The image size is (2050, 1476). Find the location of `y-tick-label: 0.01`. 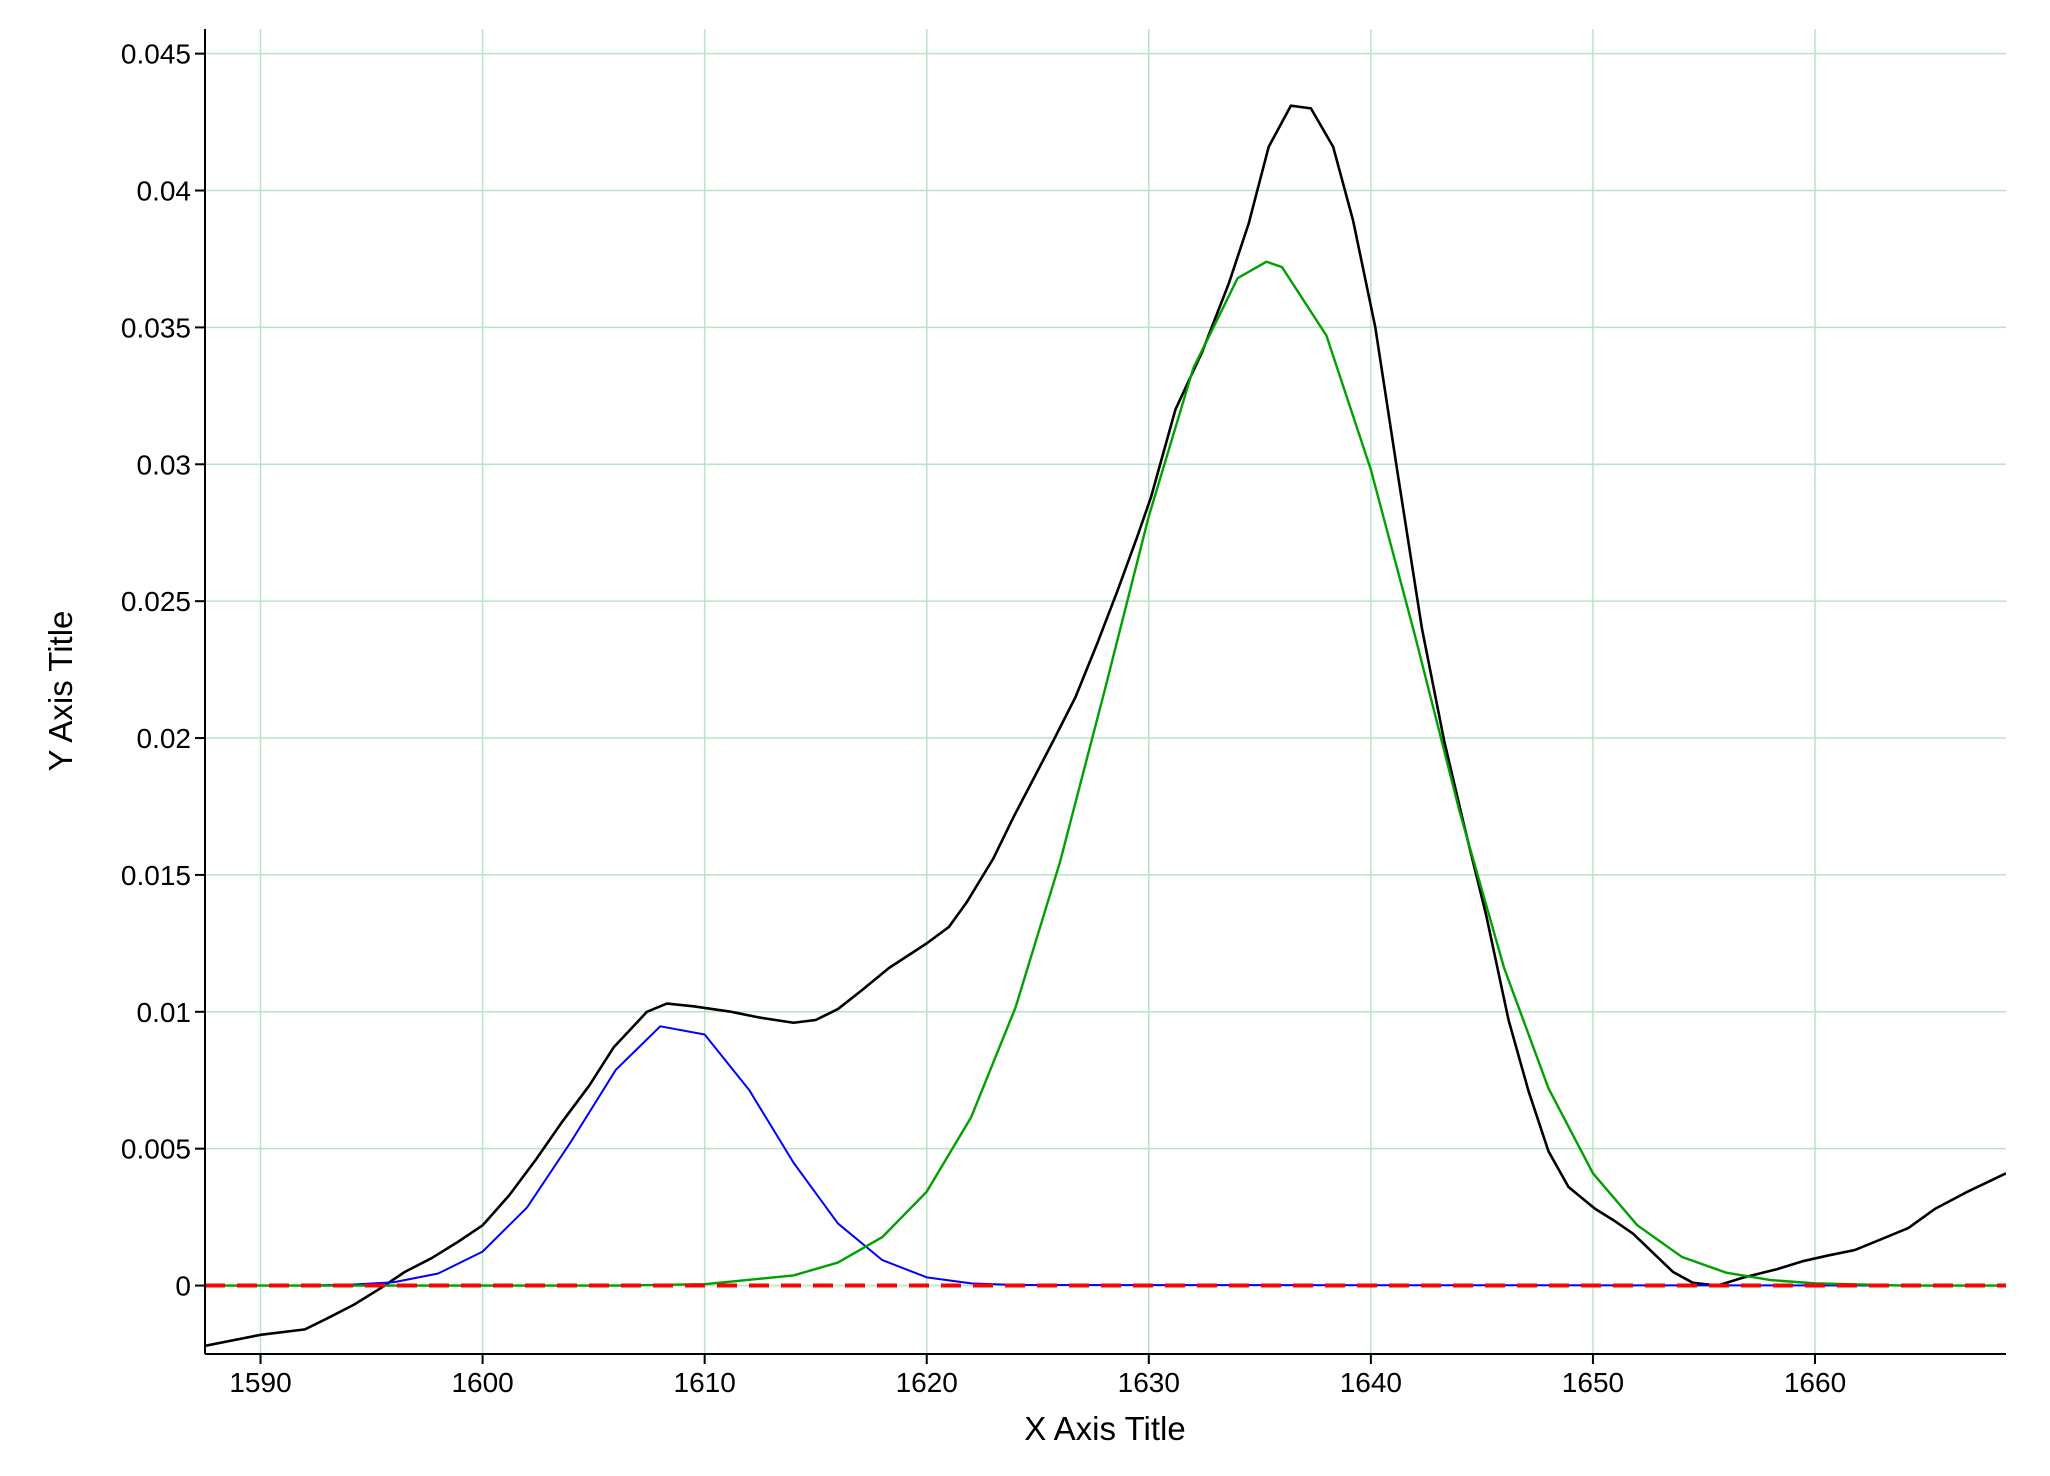

y-tick-label: 0.01 is located at coordinates (164, 1012).